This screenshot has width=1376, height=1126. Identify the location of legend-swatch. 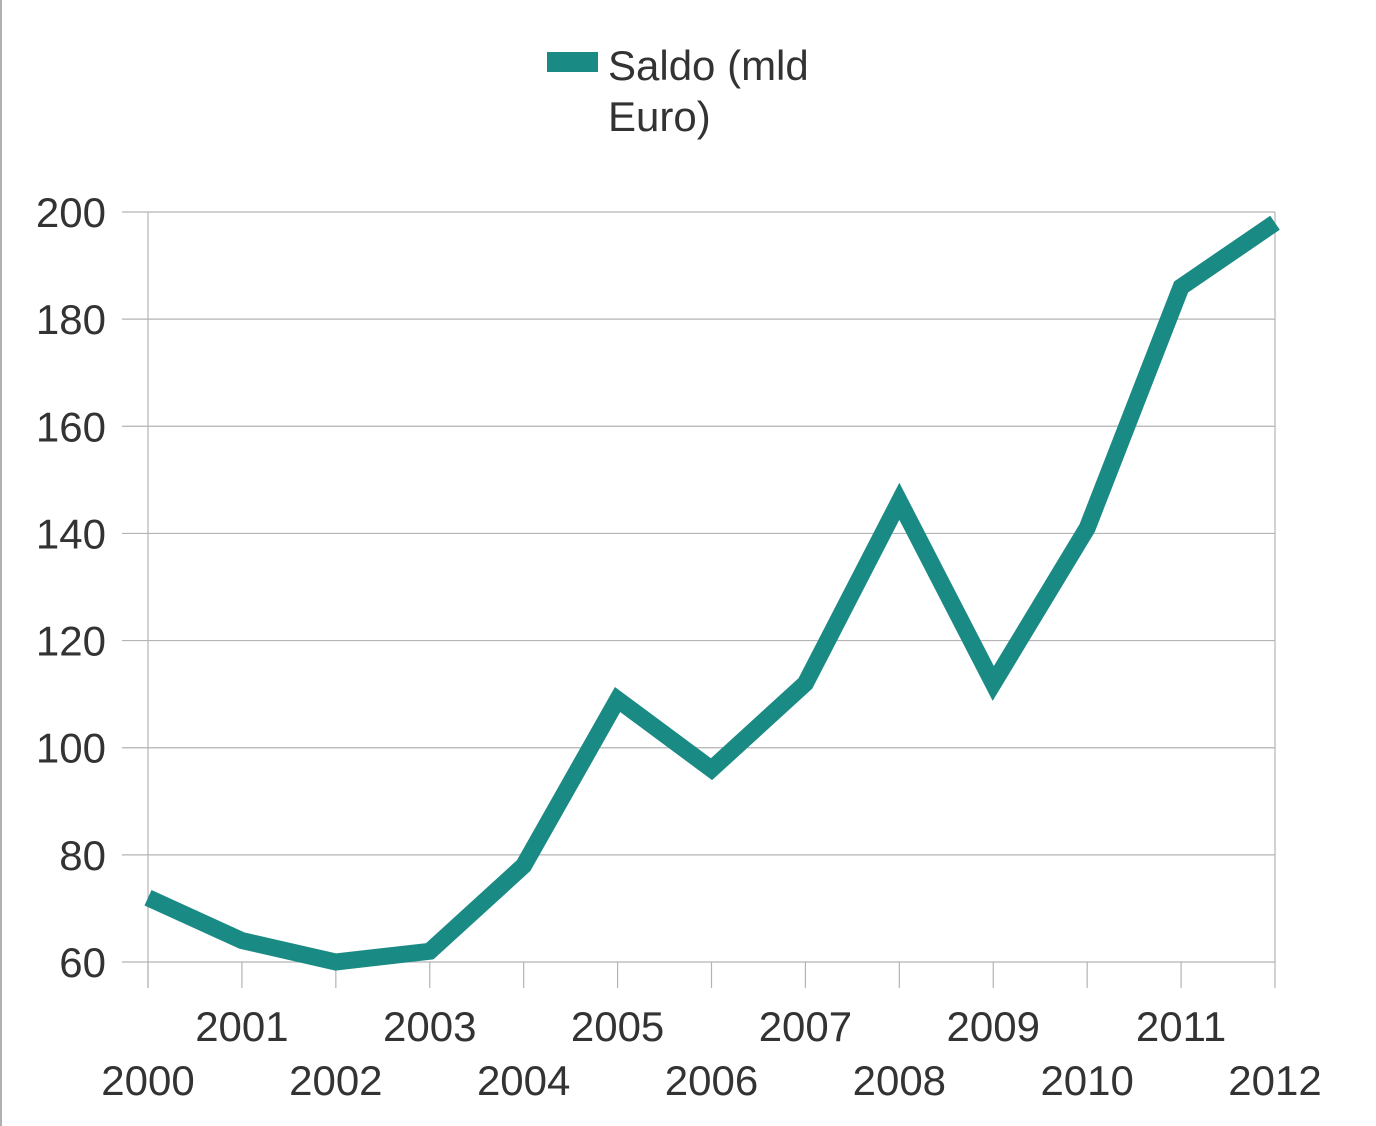
(572, 62).